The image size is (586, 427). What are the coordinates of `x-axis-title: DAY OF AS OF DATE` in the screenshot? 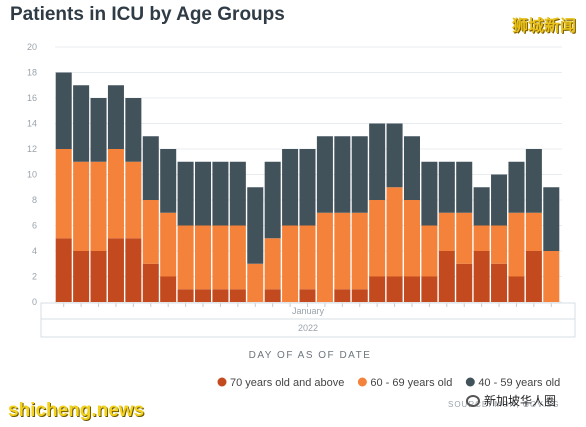 It's located at (310, 355).